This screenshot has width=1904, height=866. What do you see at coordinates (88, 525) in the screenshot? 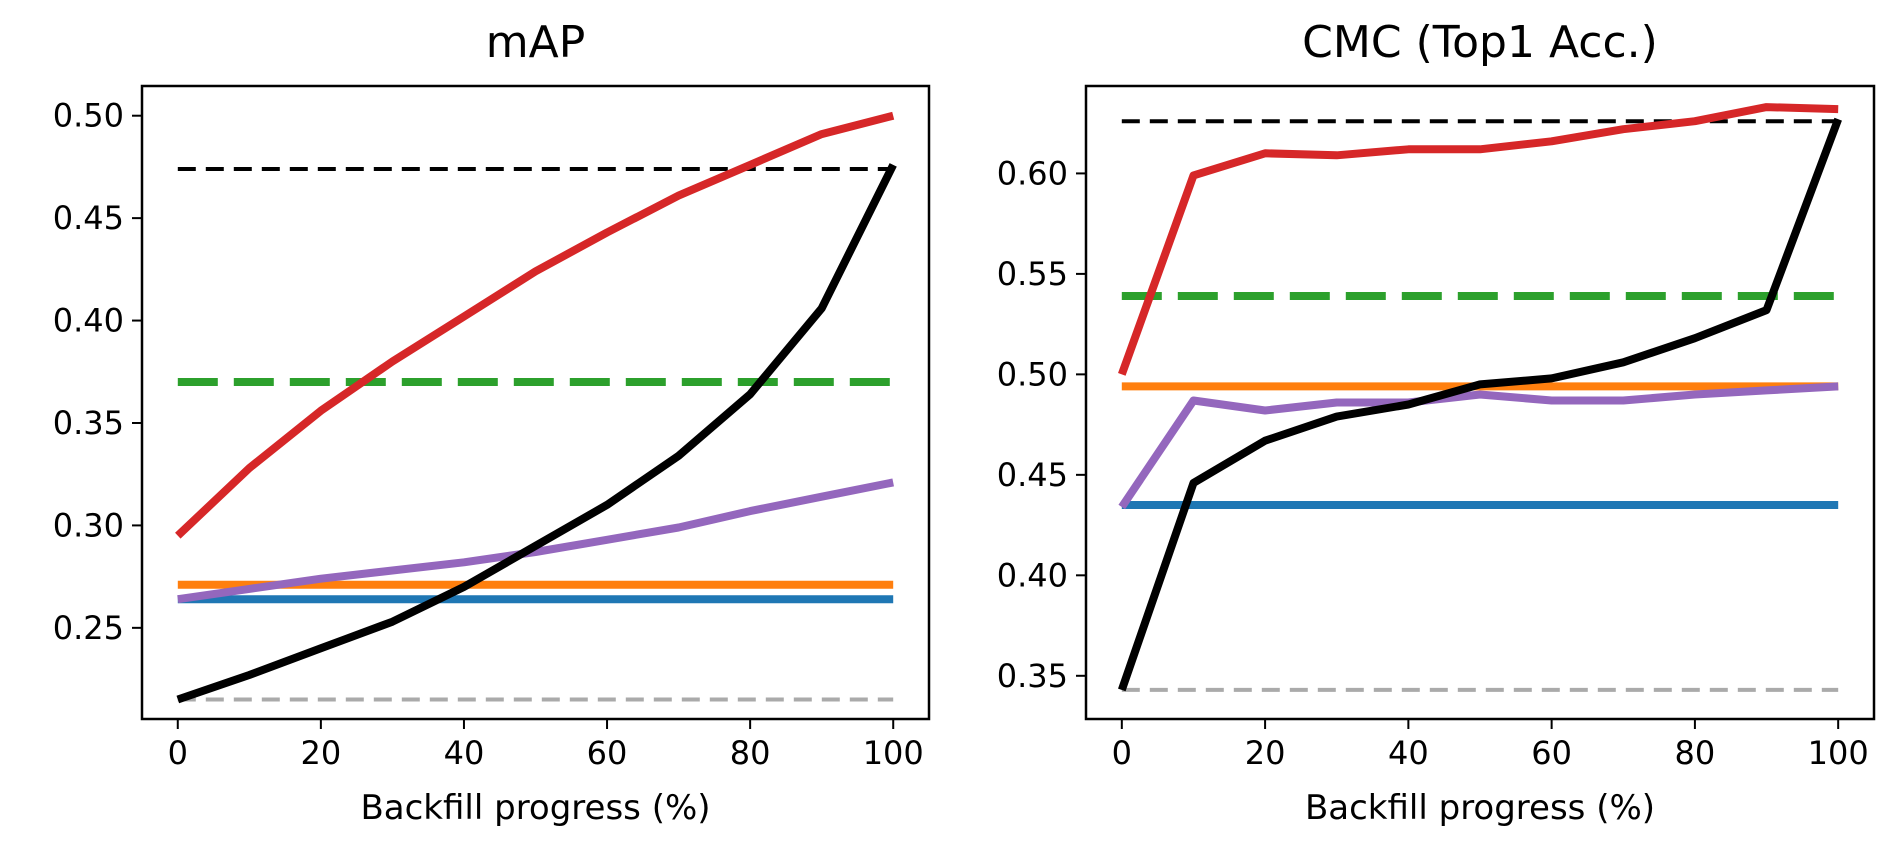
I see `y-tick-label: 0.30` at bounding box center [88, 525].